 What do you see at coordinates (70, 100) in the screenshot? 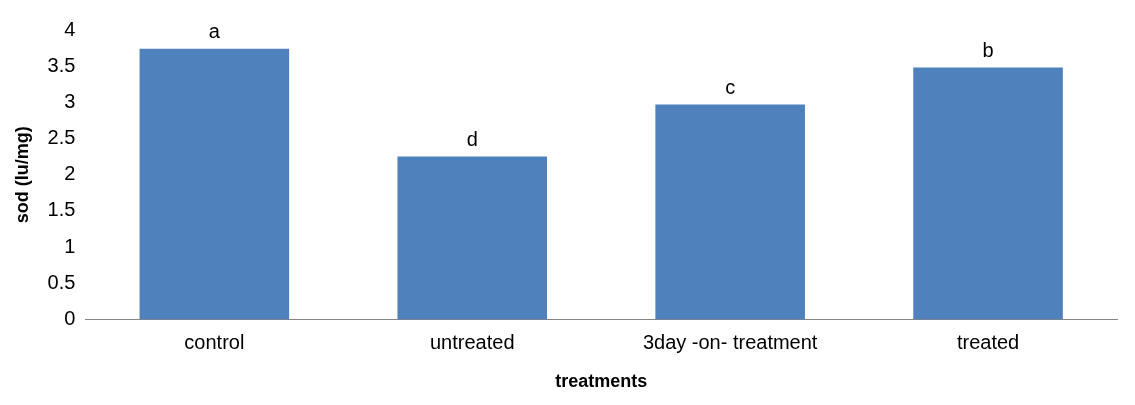
I see `y-tick-label: 3` at bounding box center [70, 100].